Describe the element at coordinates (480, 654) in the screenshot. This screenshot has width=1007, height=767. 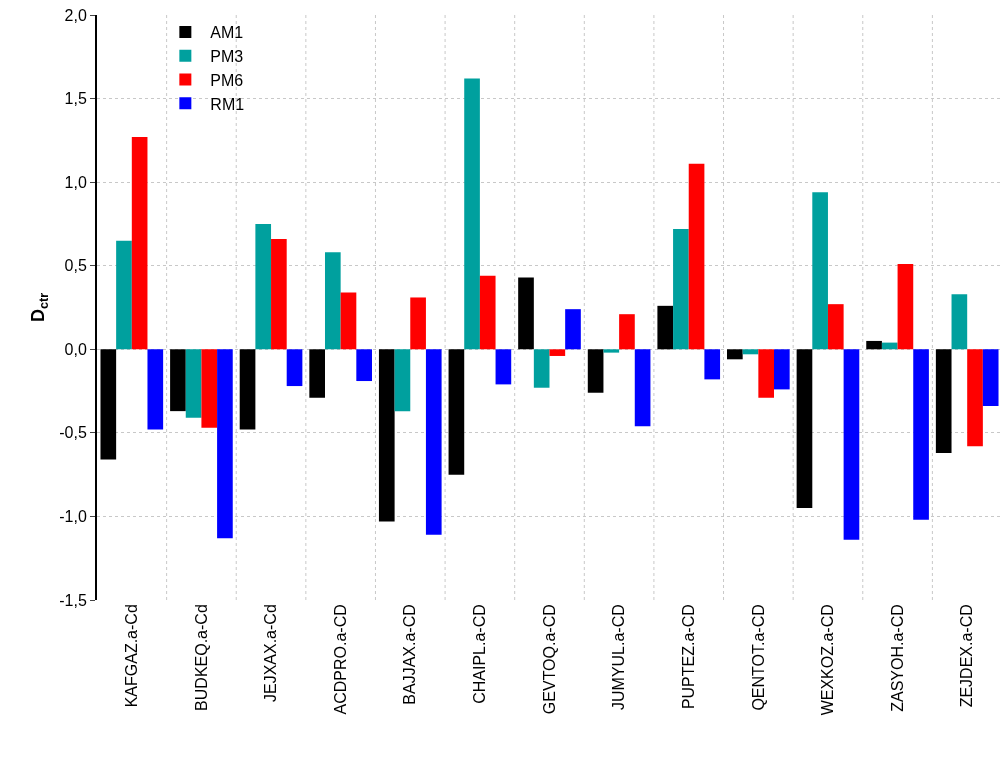
I see `x-tick-label: CHAIPL.a-CD` at that location.